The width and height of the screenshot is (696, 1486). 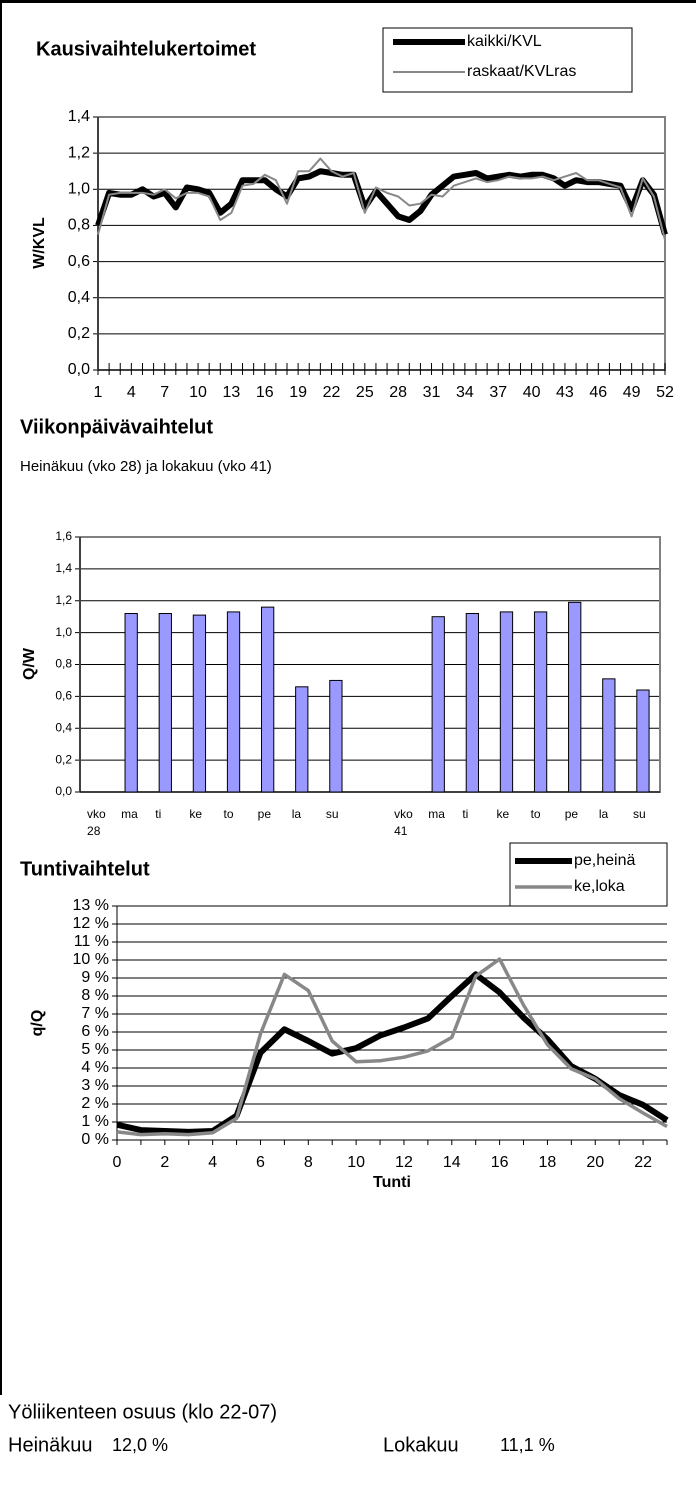 I want to click on y-tick-label: 9 %, so click(x=95, y=977).